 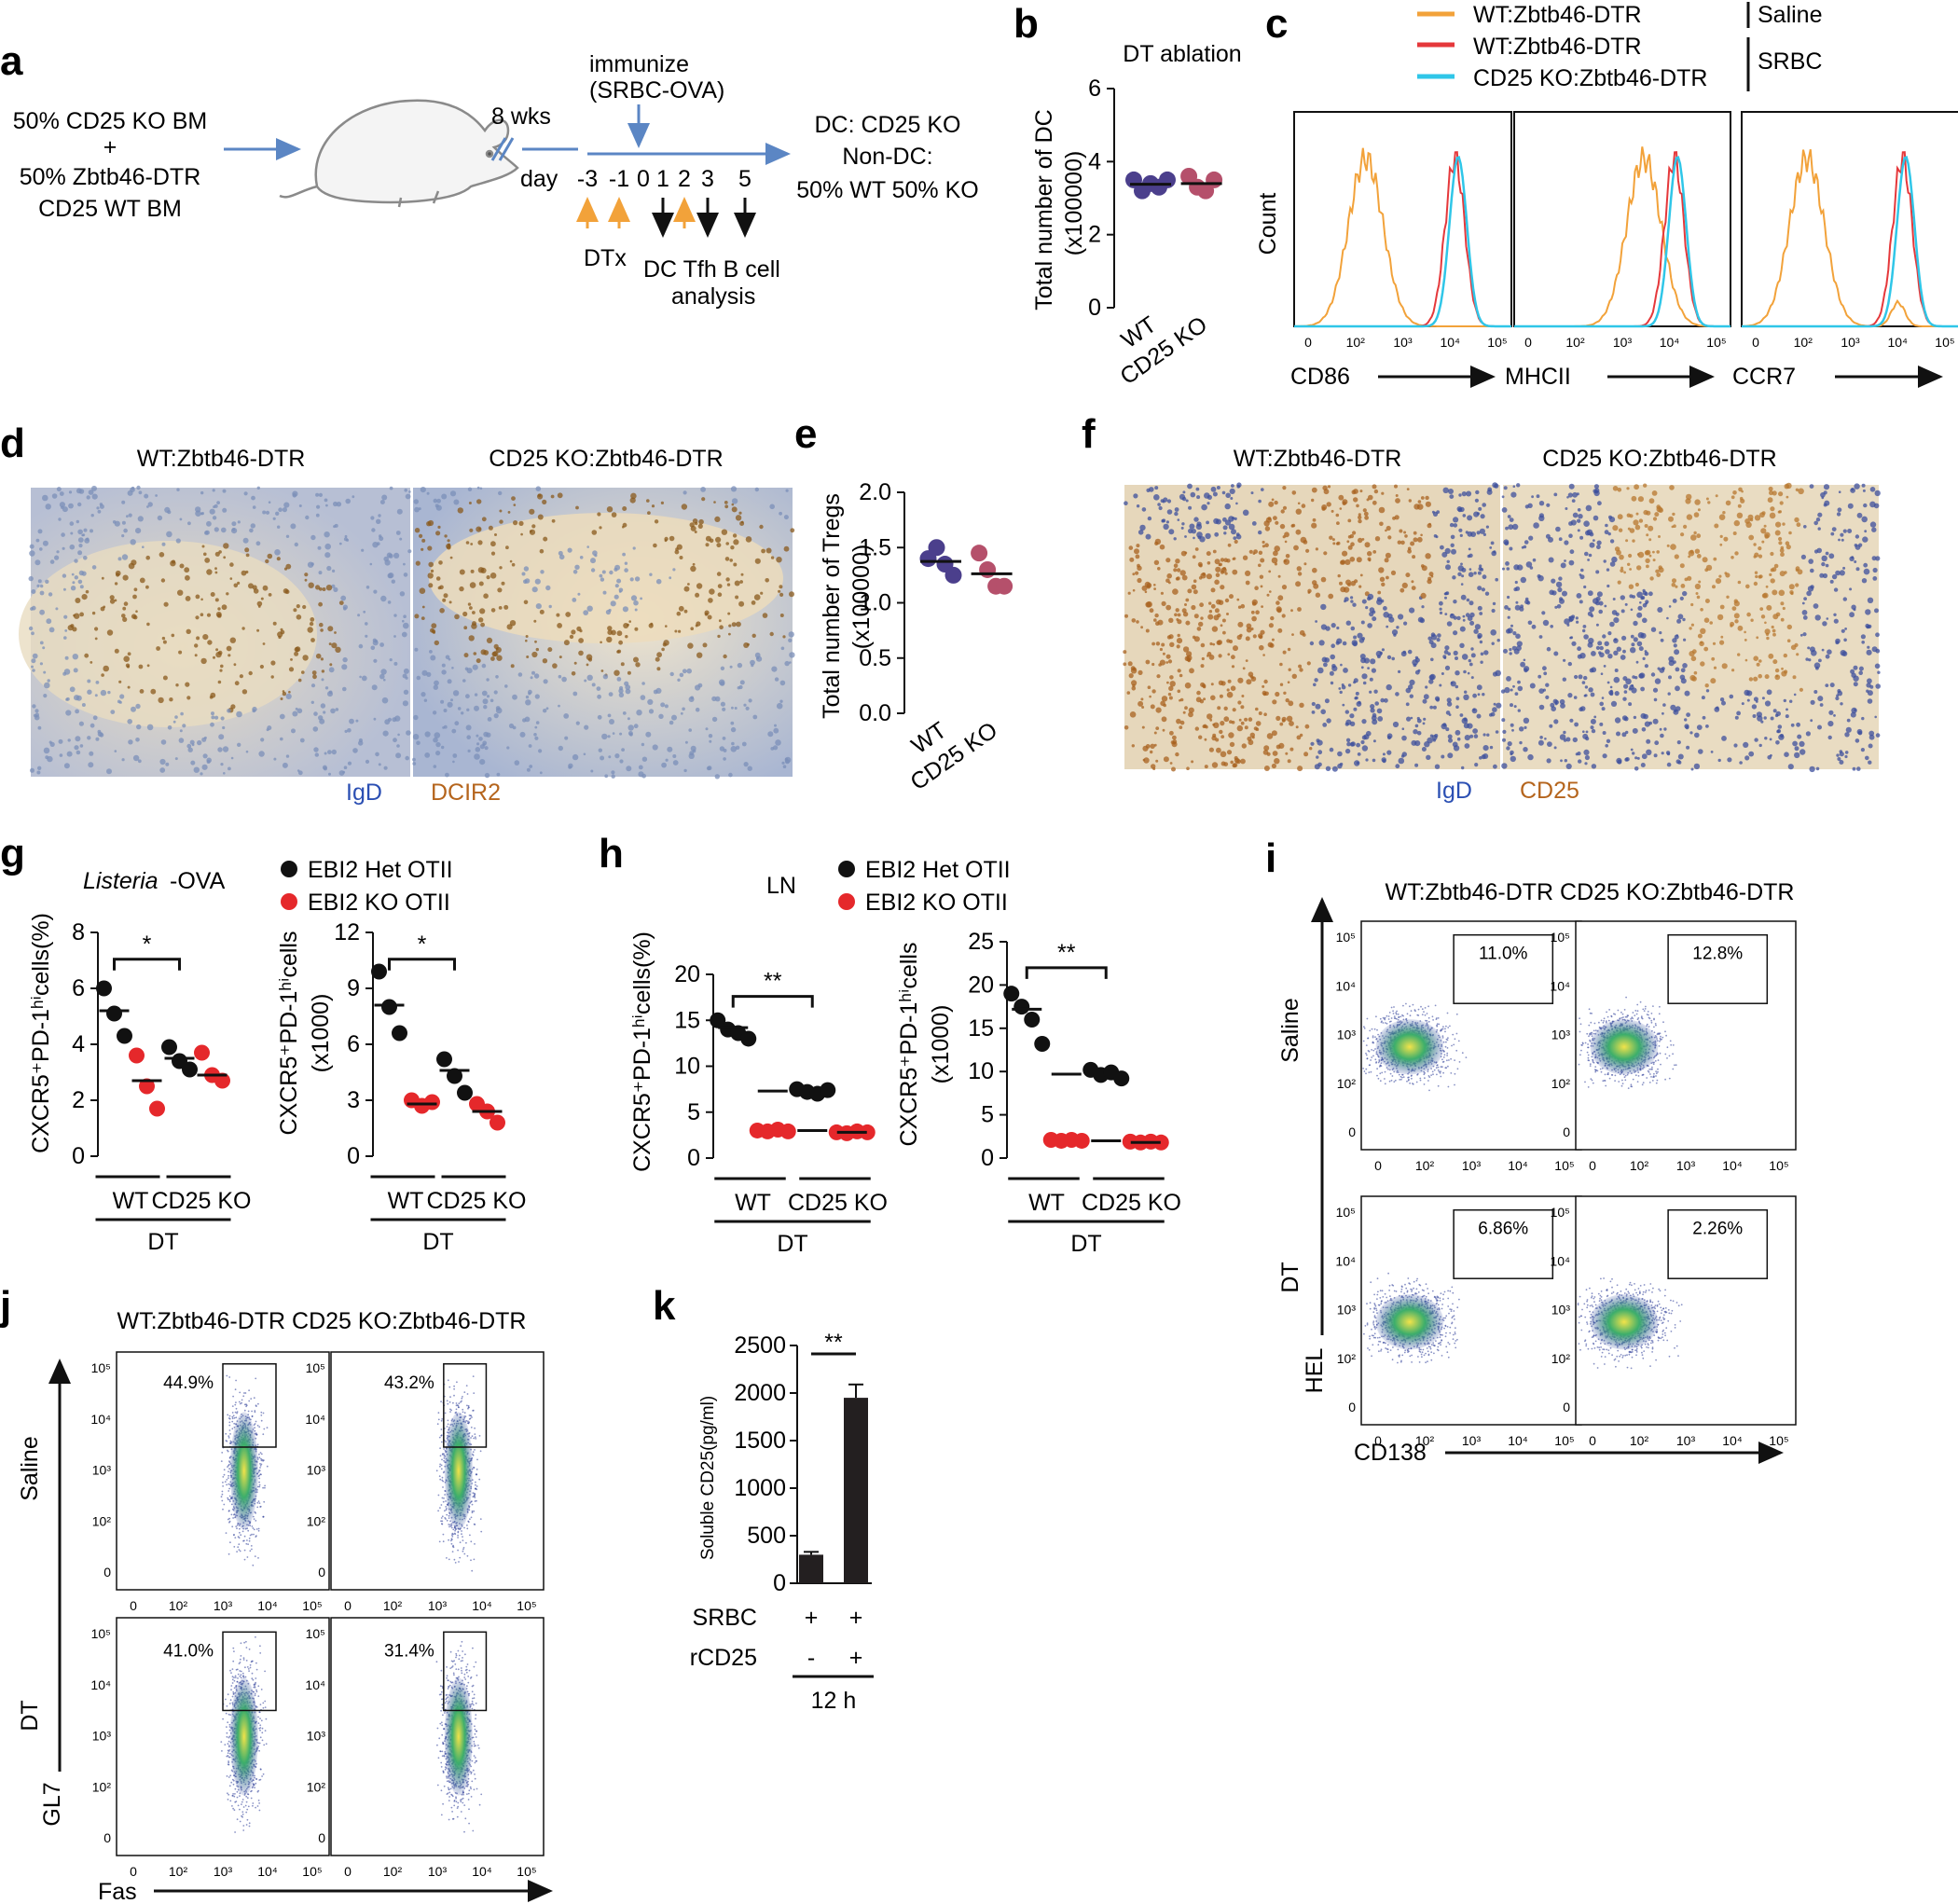 What do you see at coordinates (131, 1201) in the screenshot?
I see `g-left-group-wt: WT` at bounding box center [131, 1201].